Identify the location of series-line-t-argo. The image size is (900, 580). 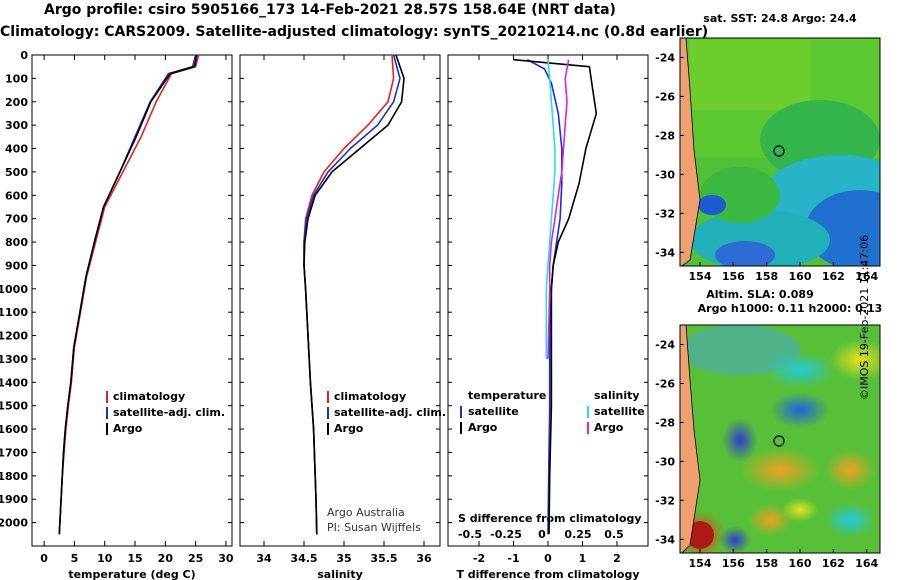
(555, 296).